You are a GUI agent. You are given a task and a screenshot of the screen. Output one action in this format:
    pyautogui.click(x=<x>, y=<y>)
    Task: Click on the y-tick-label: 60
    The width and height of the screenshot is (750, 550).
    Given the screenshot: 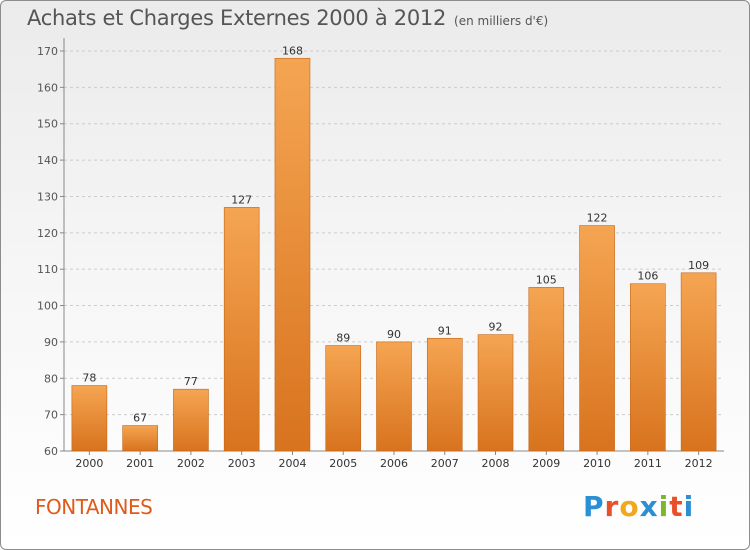 What is the action you would take?
    pyautogui.click(x=51, y=451)
    